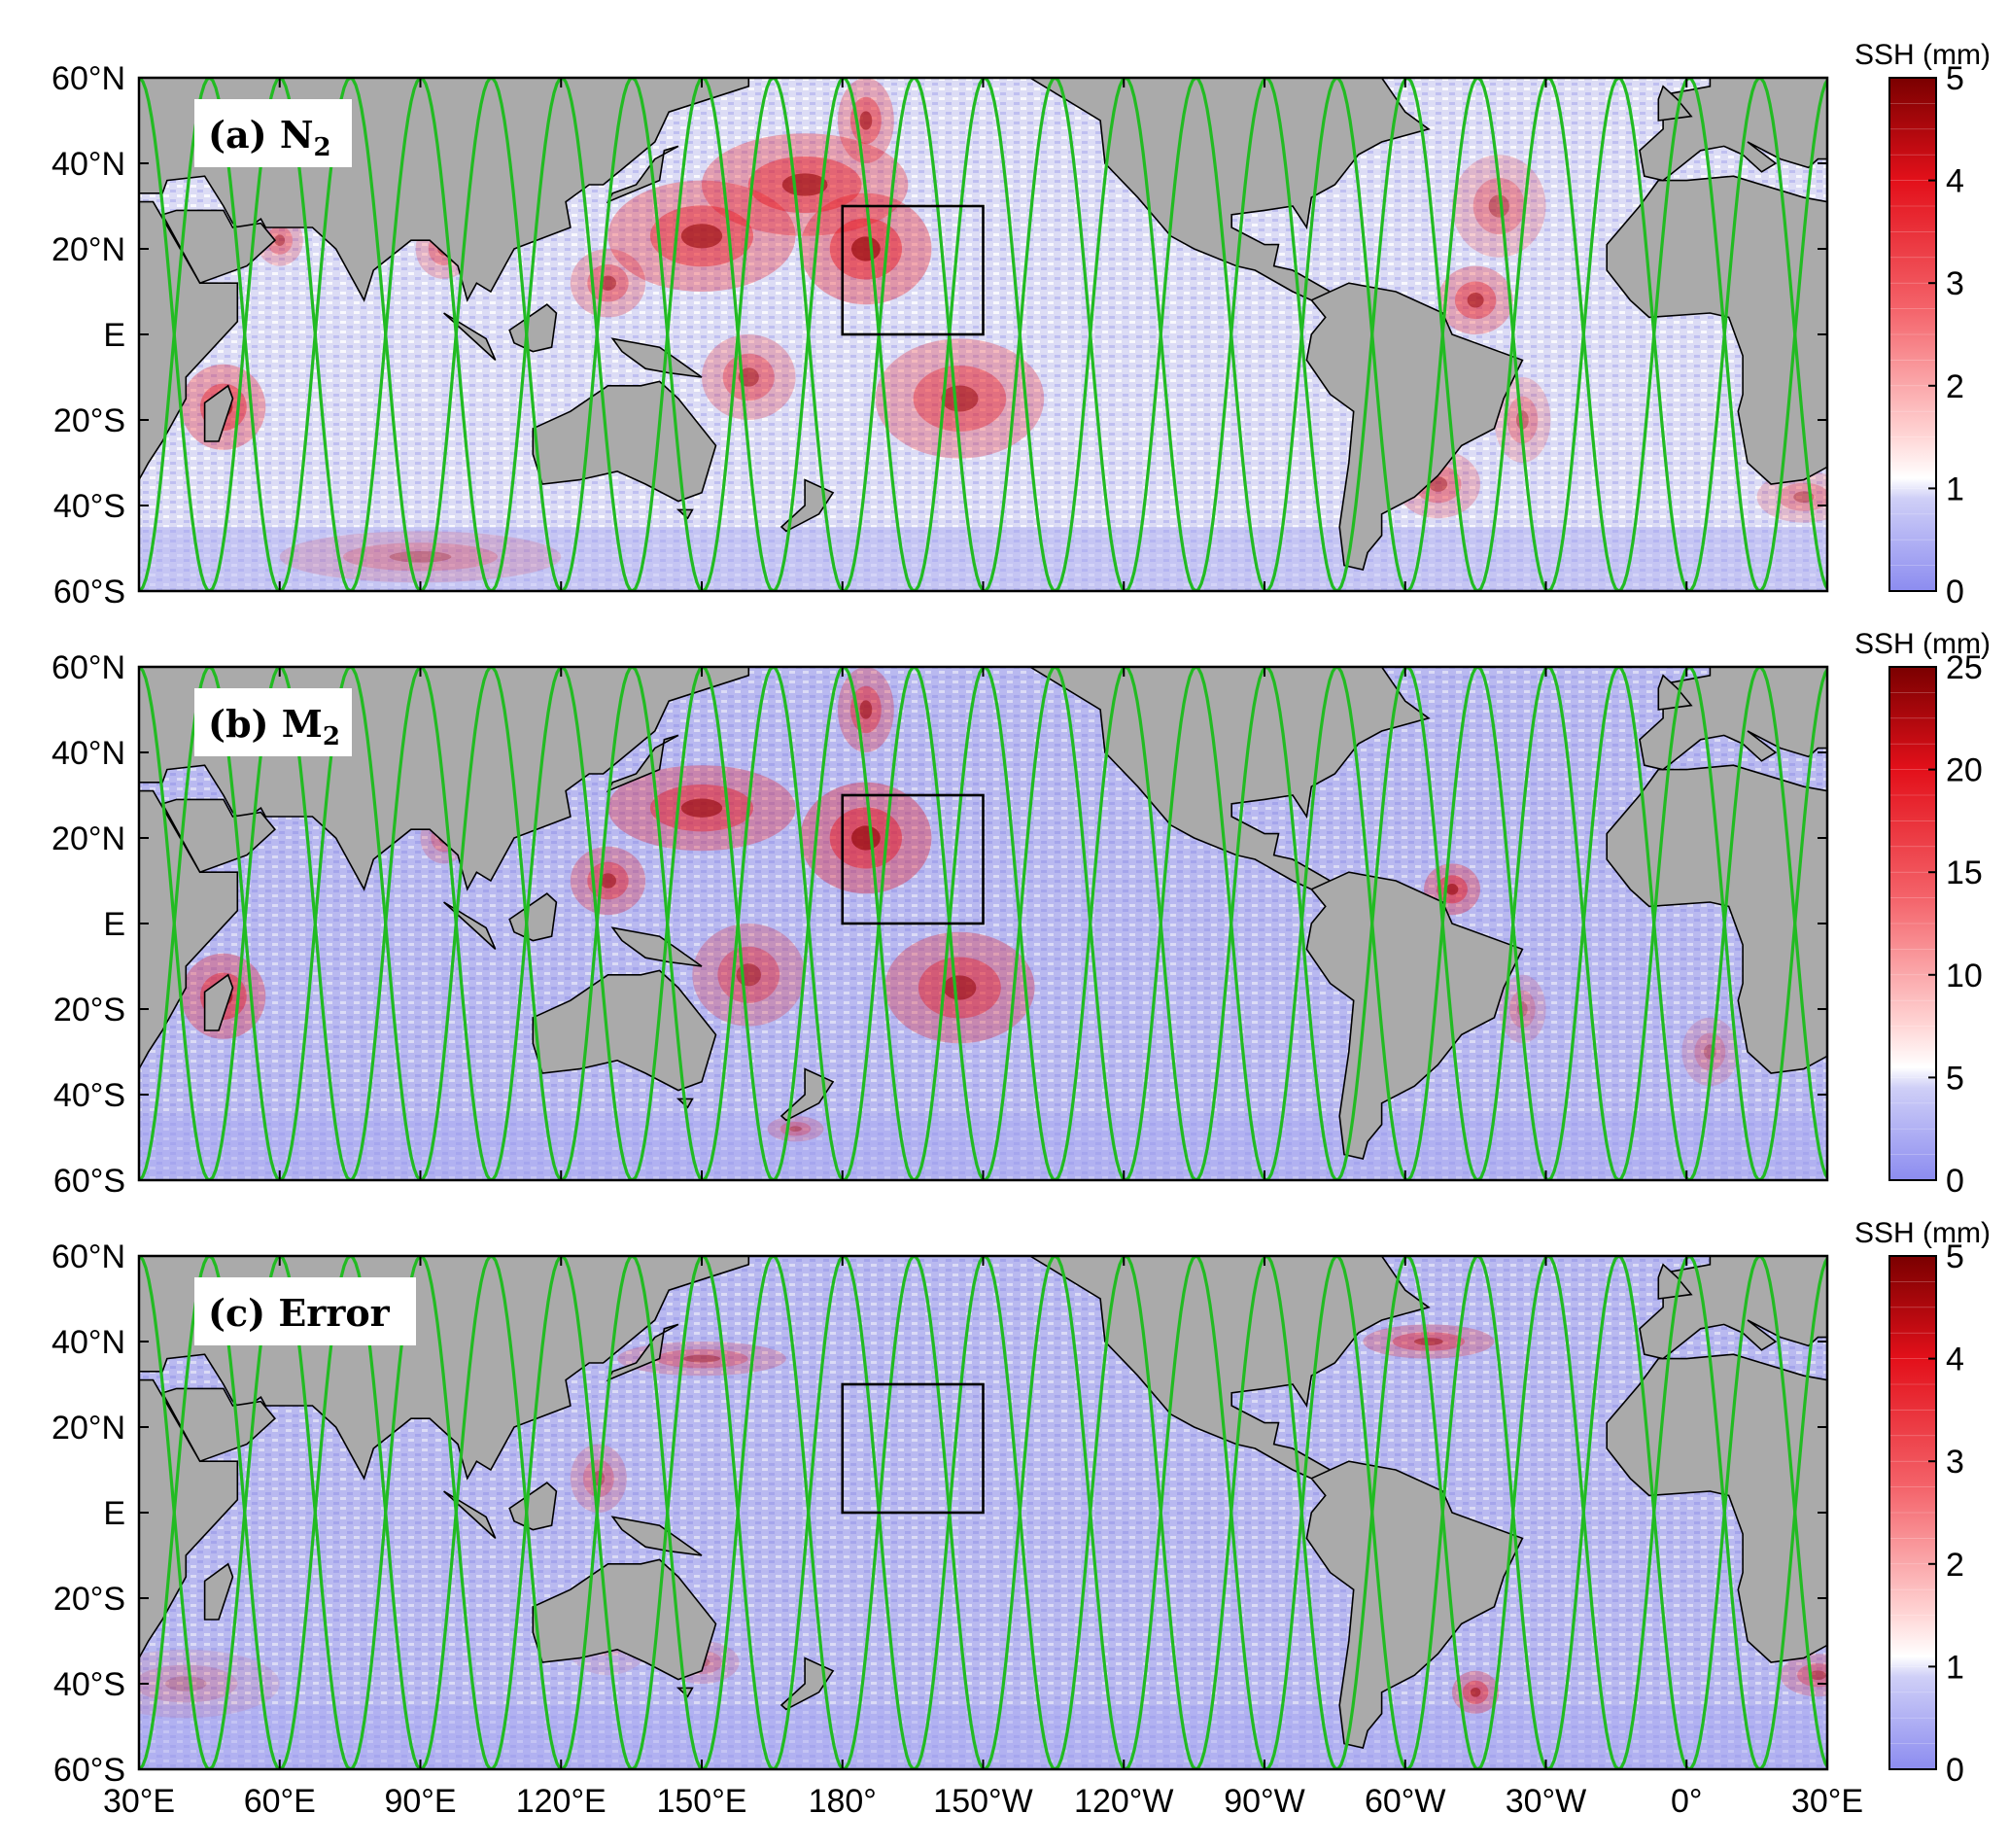 This screenshot has height=1848, width=2009. I want to click on lon-tick-label: 180°, so click(843, 1801).